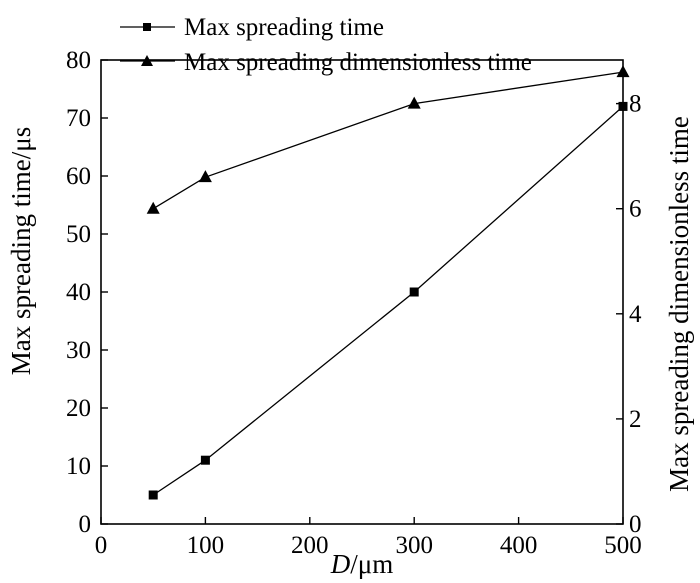 The height and width of the screenshot is (583, 700). I want to click on y2-tick-label: 4, so click(635, 314).